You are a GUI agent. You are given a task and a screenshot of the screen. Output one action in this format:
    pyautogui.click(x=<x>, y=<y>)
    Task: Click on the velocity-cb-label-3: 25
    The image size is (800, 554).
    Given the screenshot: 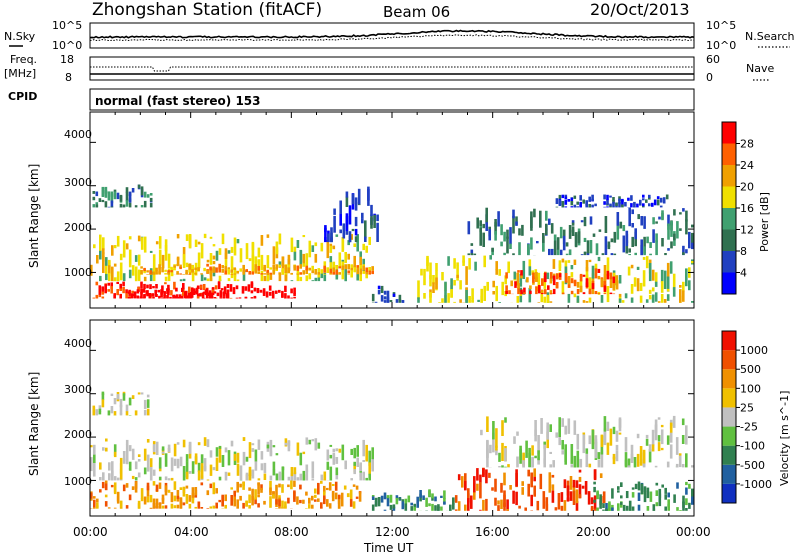 What is the action you would take?
    pyautogui.click(x=747, y=407)
    